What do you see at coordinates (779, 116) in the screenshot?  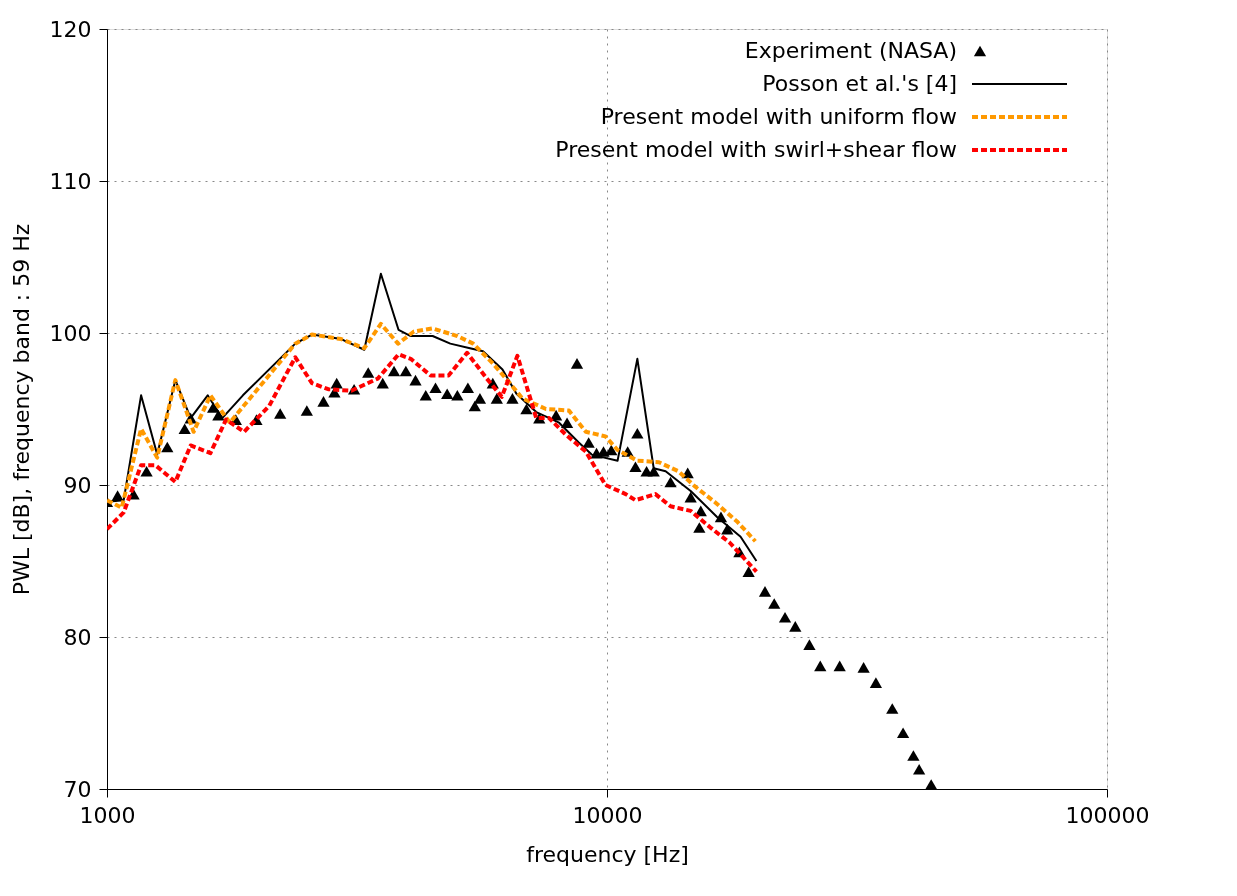 I see `legend-label: Present model with uniform flow` at bounding box center [779, 116].